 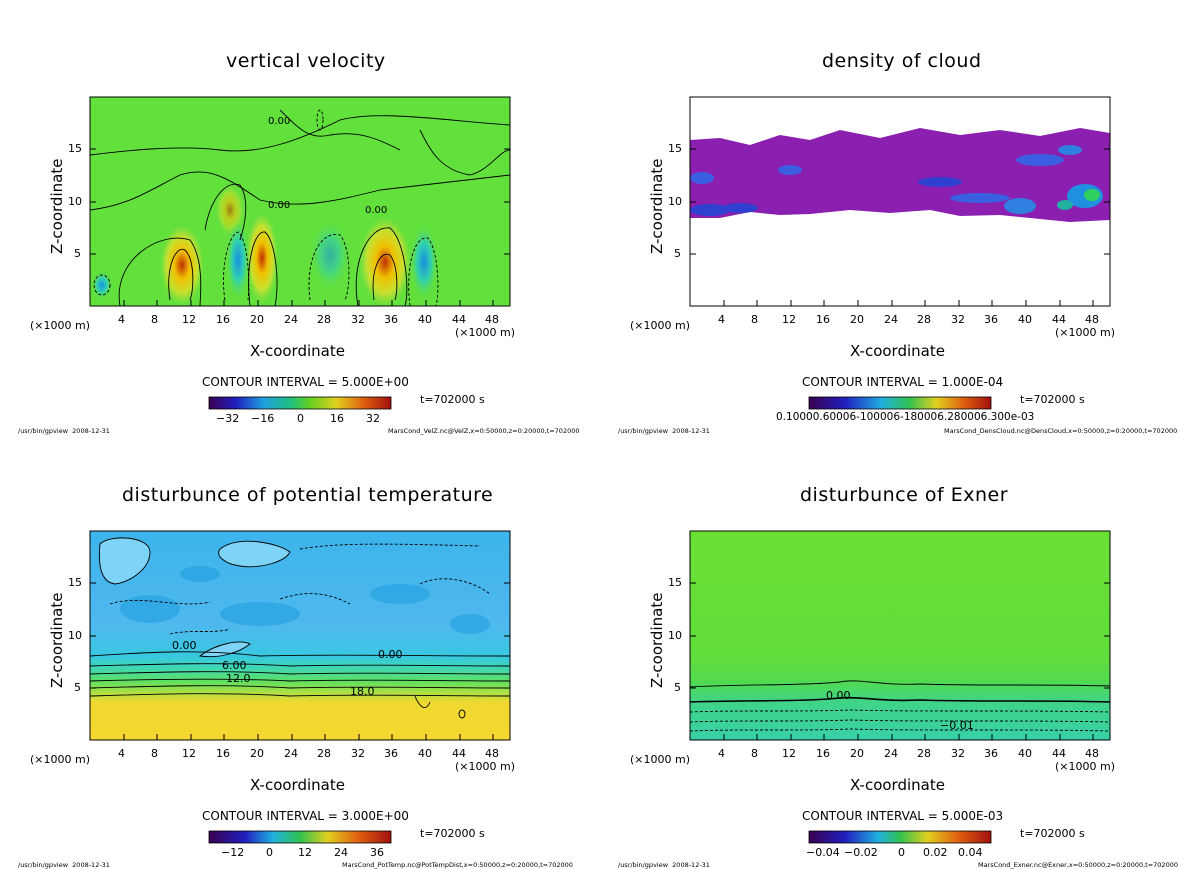 What do you see at coordinates (362, 691) in the screenshot?
I see `contour-label: 18.0` at bounding box center [362, 691].